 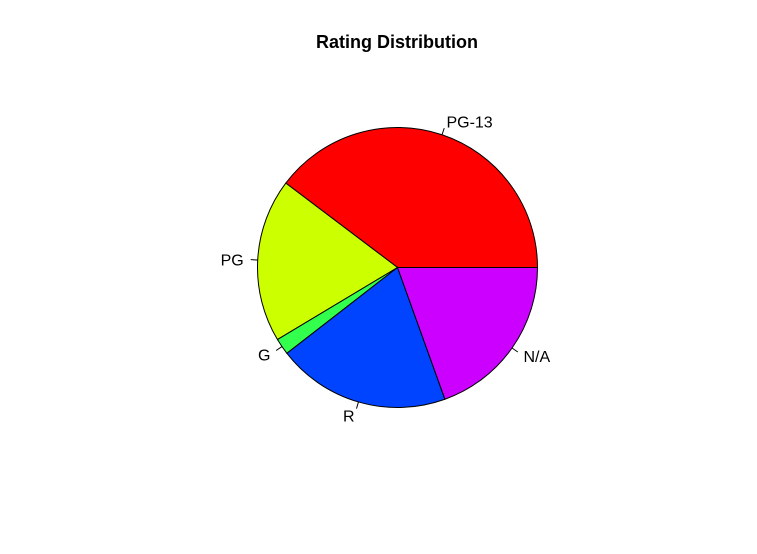 What do you see at coordinates (232, 260) in the screenshot?
I see `pie-label: PG` at bounding box center [232, 260].